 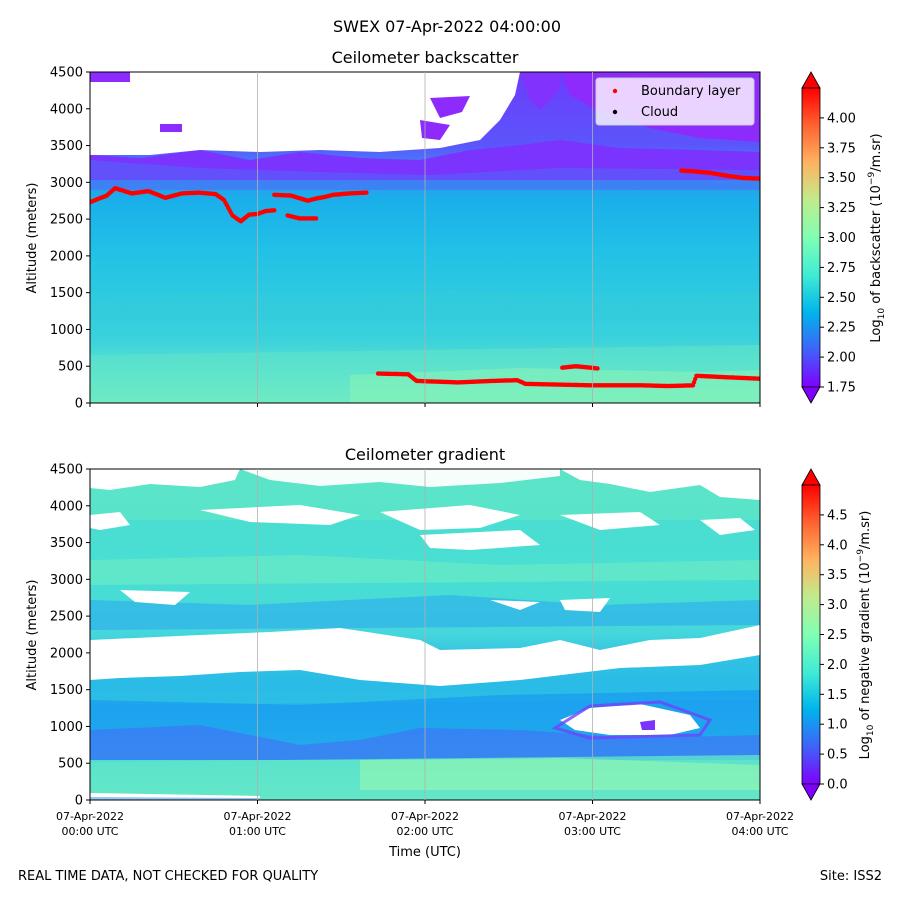 What do you see at coordinates (424, 831) in the screenshot?
I see `x-tick-label-time: 02:00 UTC` at bounding box center [424, 831].